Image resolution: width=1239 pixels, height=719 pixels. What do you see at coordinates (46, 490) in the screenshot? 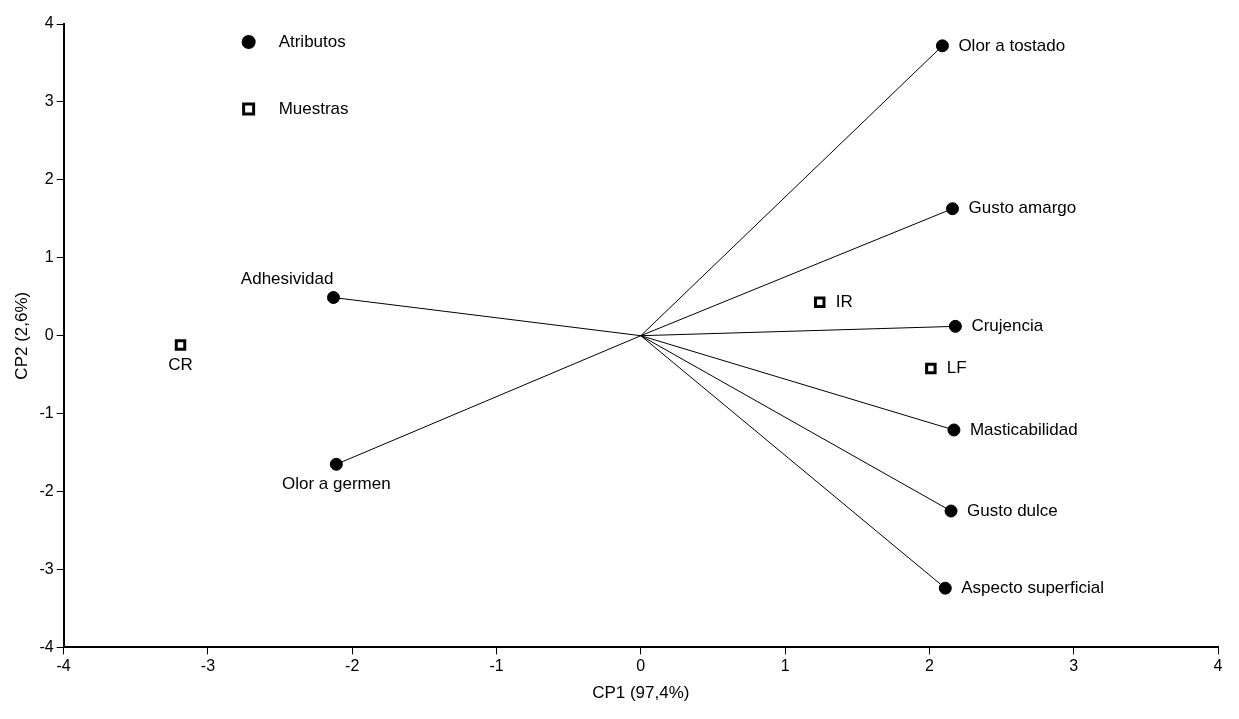
I see `y-tick-label: -2` at bounding box center [46, 490].